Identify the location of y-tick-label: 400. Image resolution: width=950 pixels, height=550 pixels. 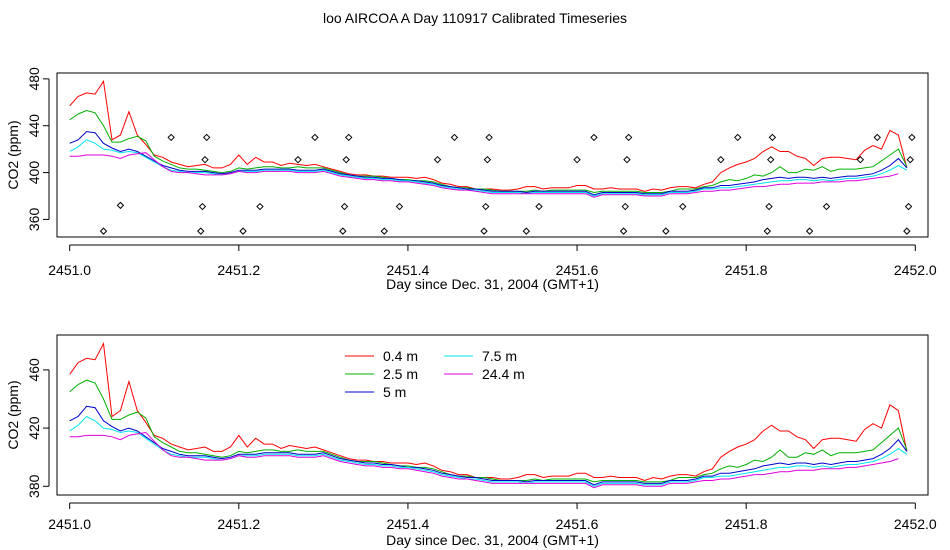
(34, 173).